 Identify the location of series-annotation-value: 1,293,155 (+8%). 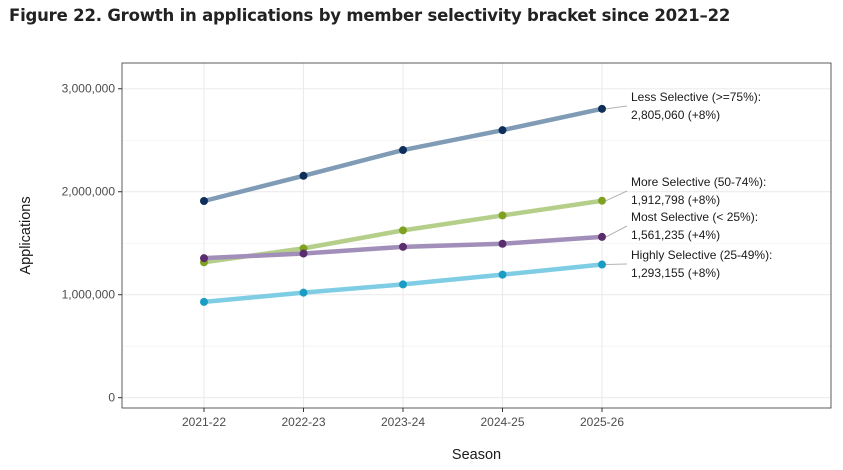
(675, 273).